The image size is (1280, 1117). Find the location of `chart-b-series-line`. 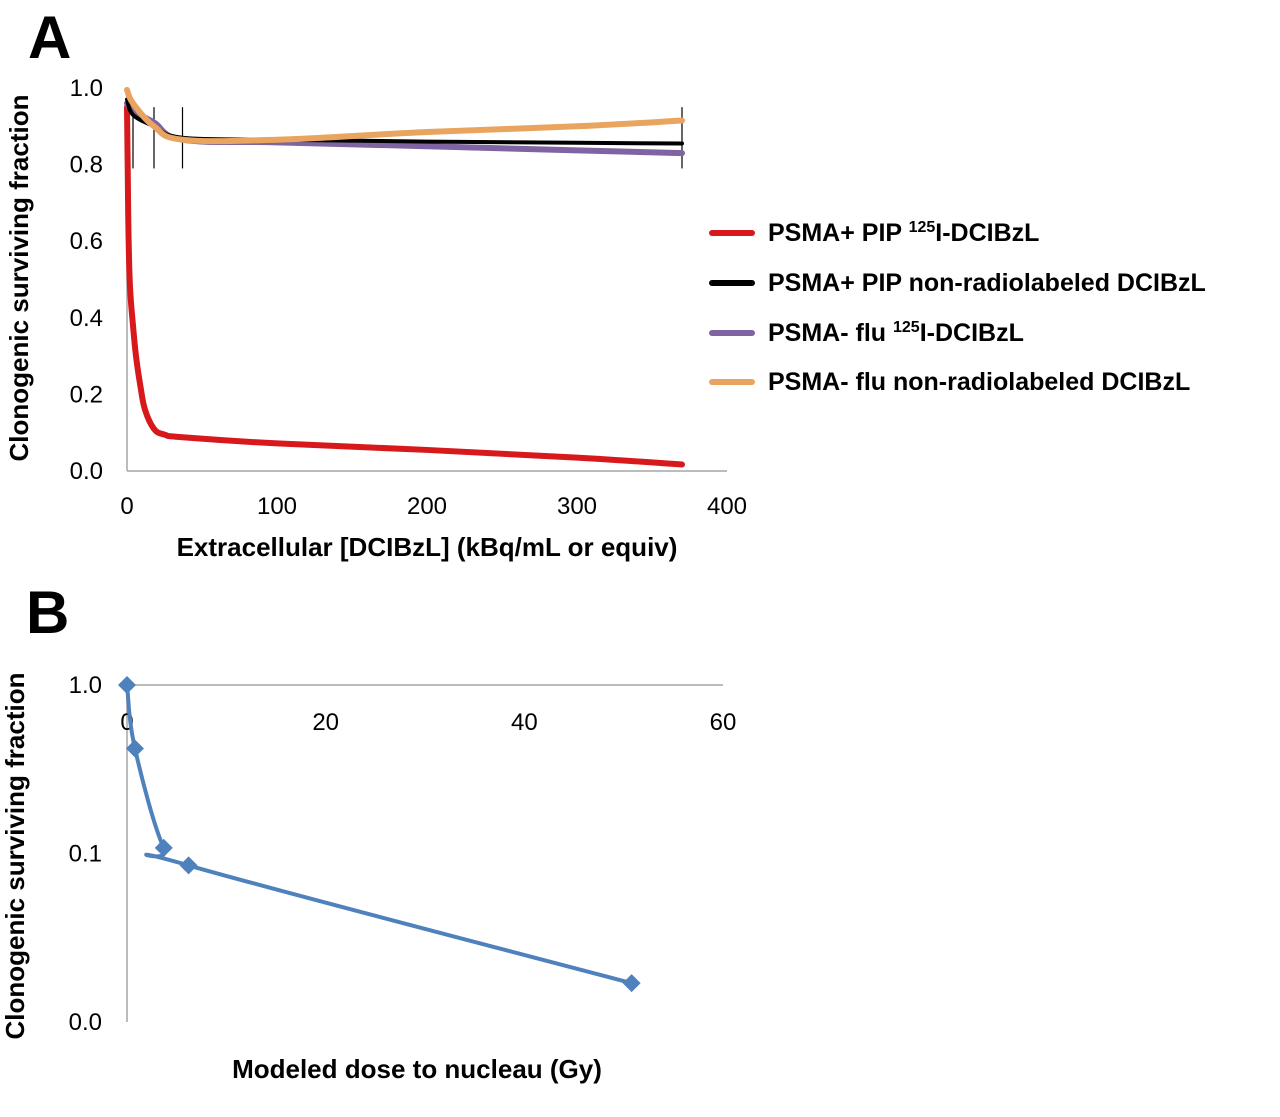

chart-b-series-line is located at coordinates (379, 835).